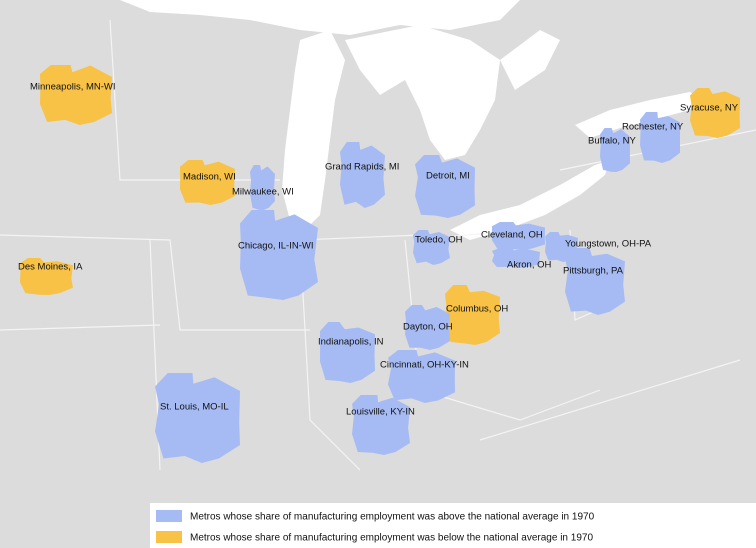  I want to click on metro-label: Milwaukee, WI, so click(263, 192).